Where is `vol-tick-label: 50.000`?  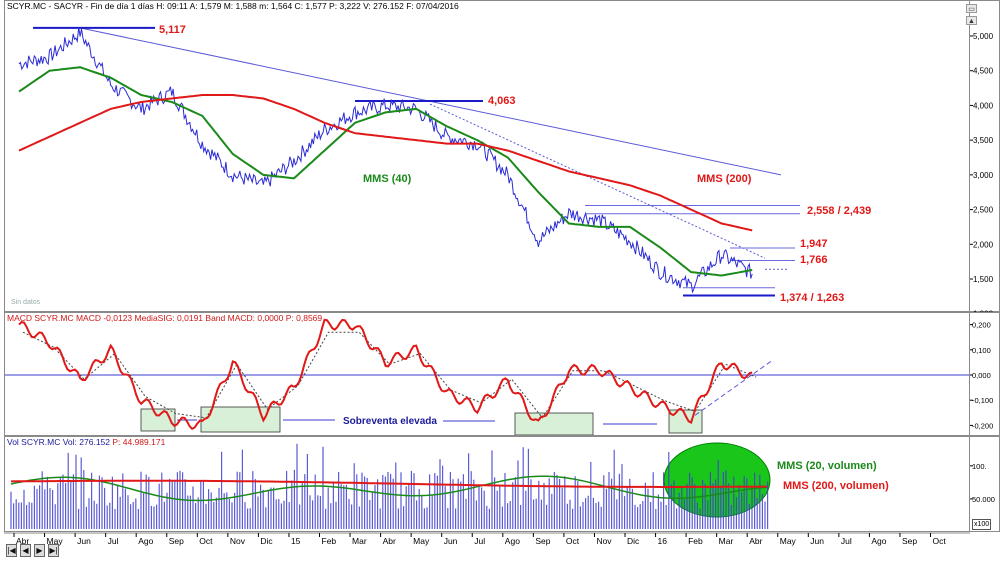
vol-tick-label: 50.000 is located at coordinates (983, 499).